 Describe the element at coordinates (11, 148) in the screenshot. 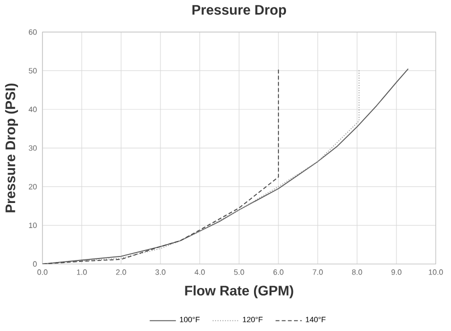

I see `y-axis-title: Pressure Drop (PSI)` at that location.